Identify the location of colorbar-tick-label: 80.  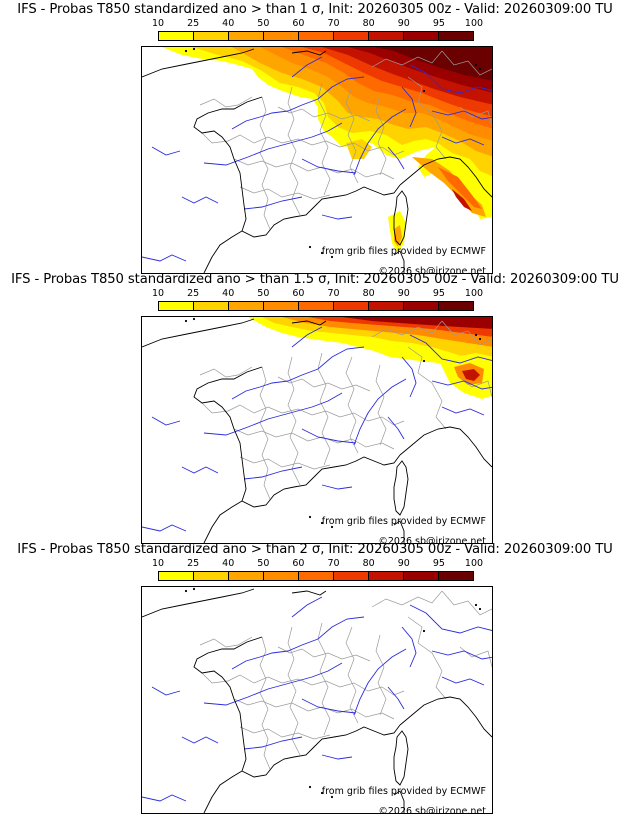
(368, 23).